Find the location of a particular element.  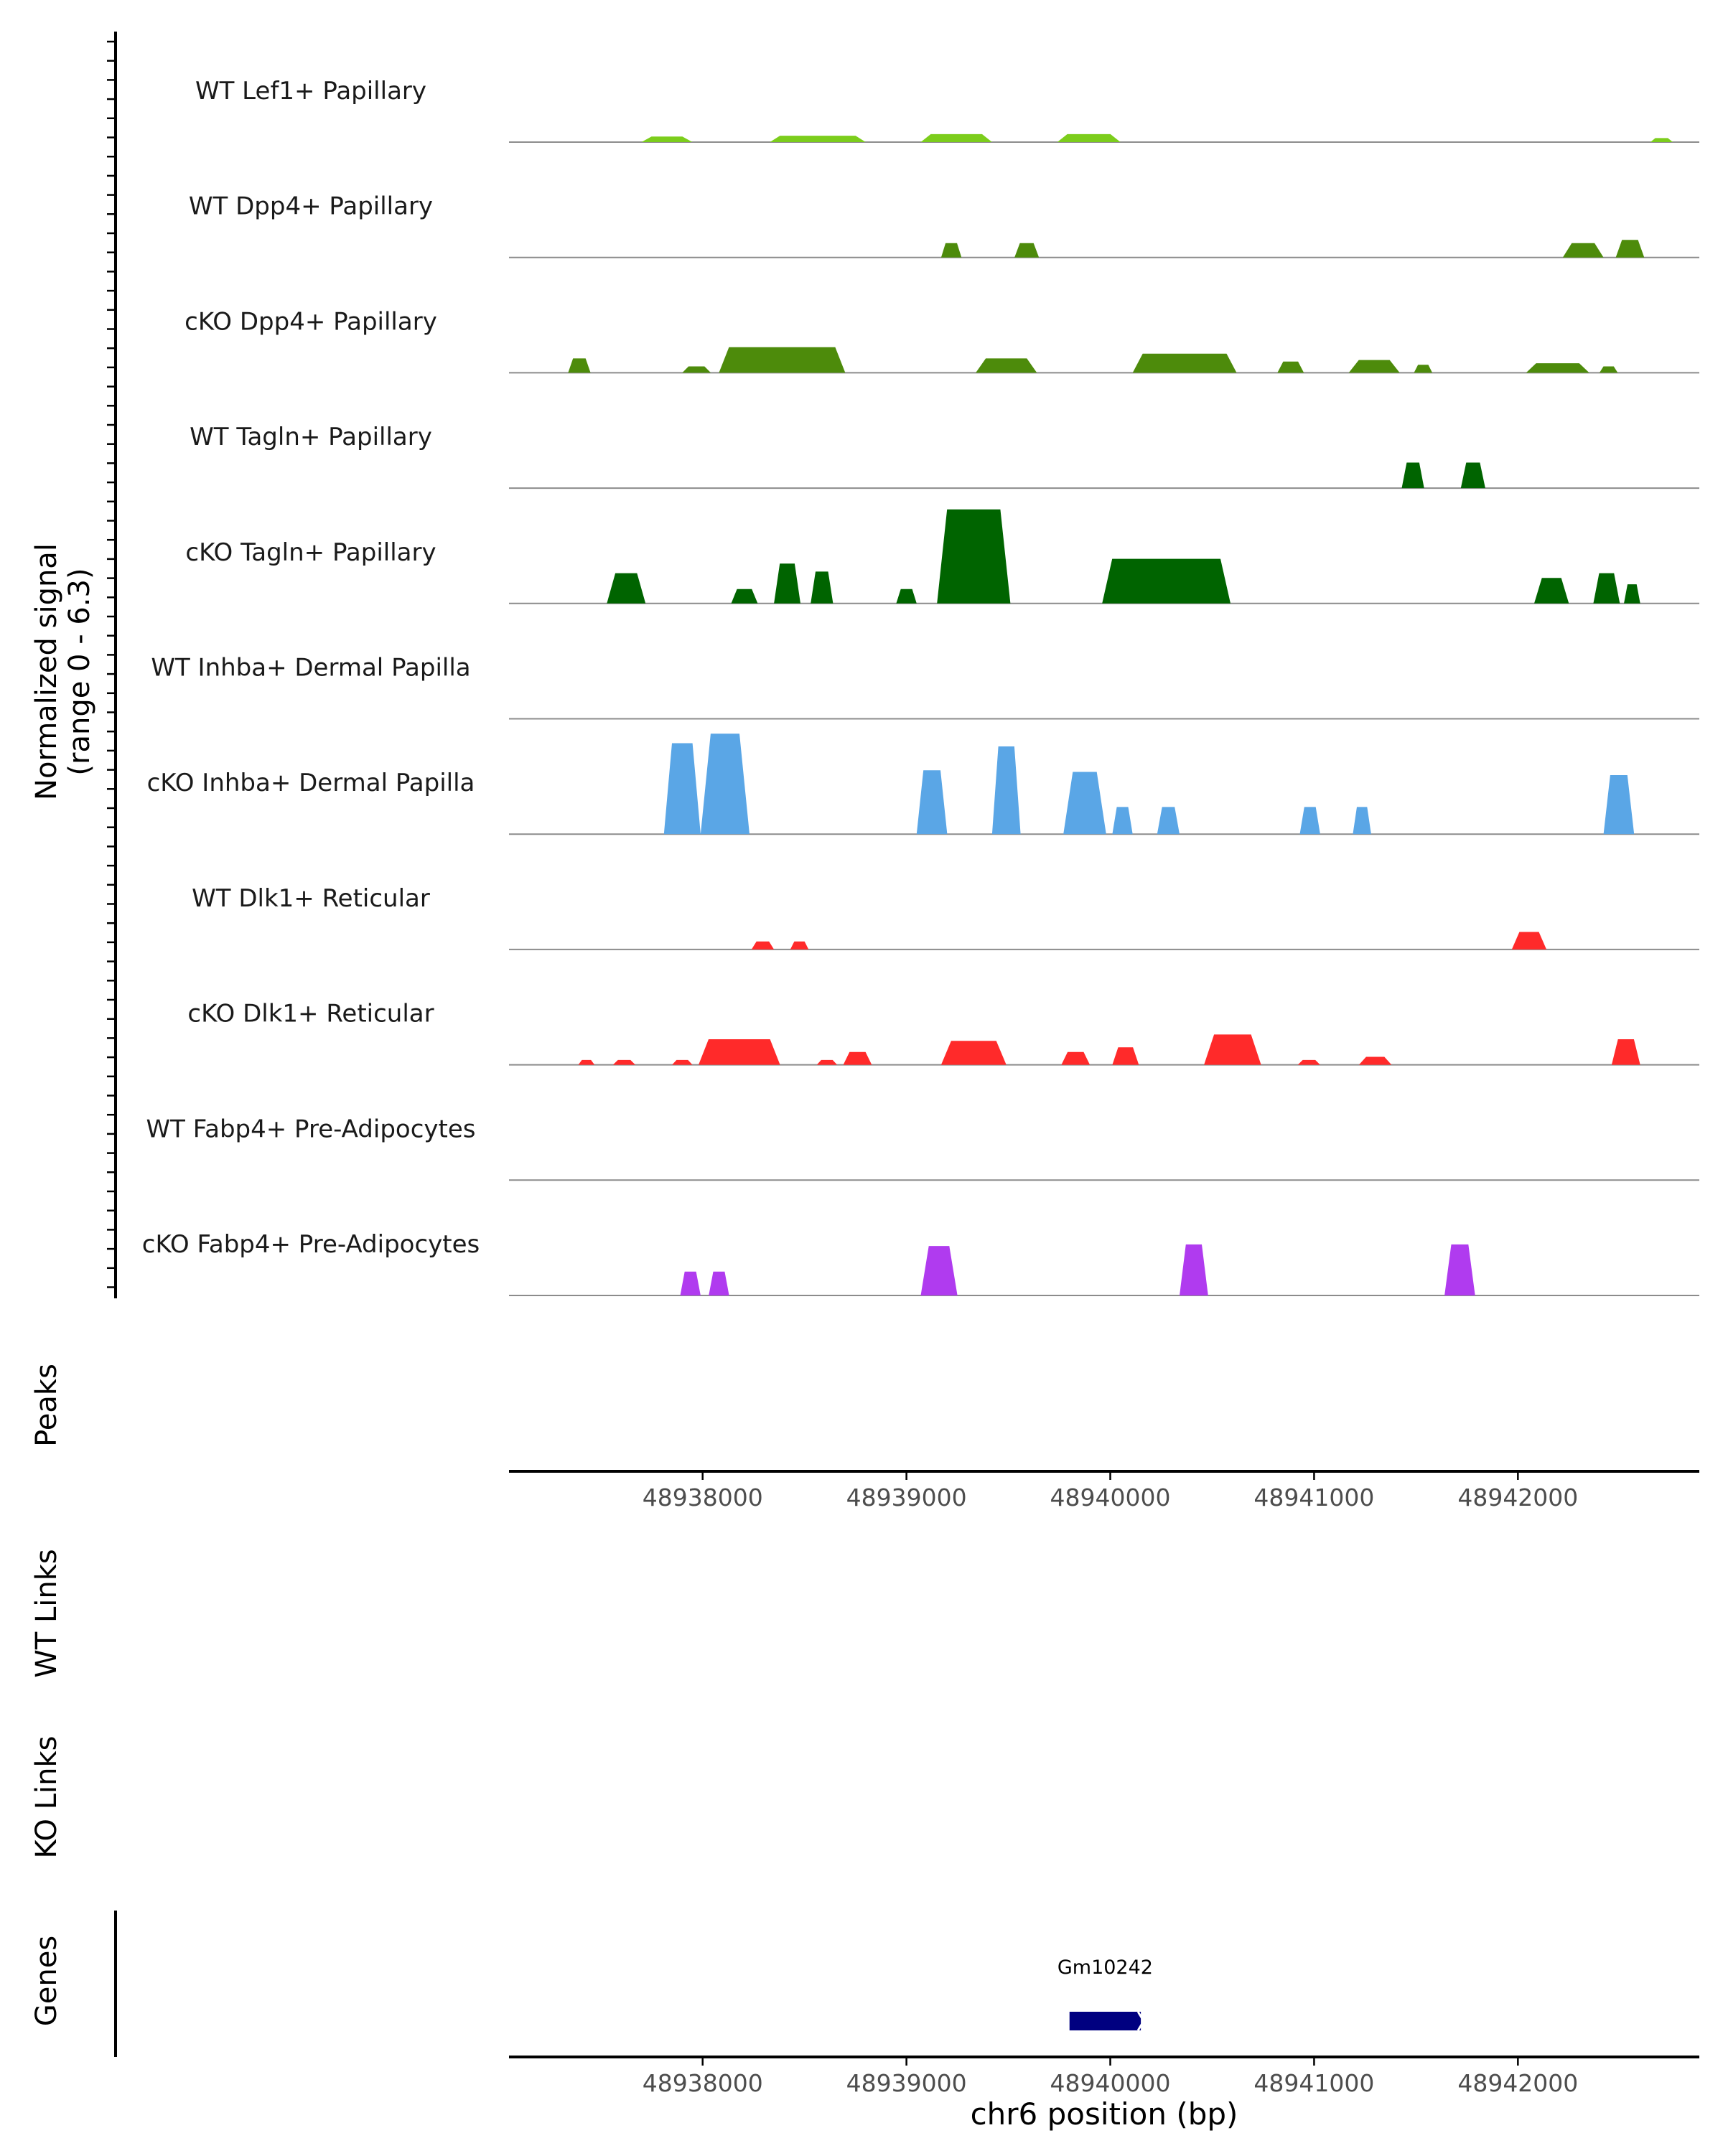

signal-axis-range: (range 0 - 6.3) is located at coordinates (79, 671).